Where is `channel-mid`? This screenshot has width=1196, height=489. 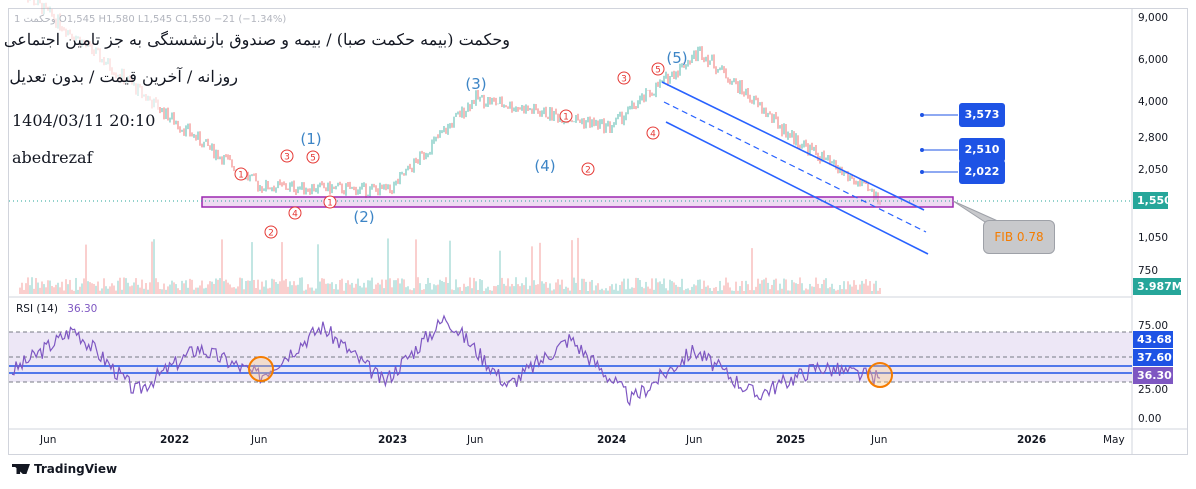
channel-mid is located at coordinates (795, 167).